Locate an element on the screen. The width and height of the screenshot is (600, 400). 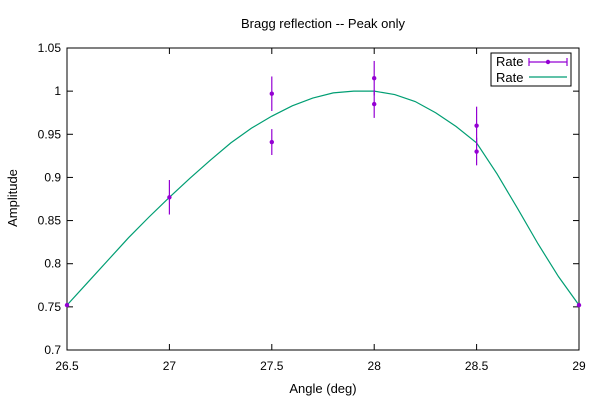
x-tick-label: 28 is located at coordinates (375, 366).